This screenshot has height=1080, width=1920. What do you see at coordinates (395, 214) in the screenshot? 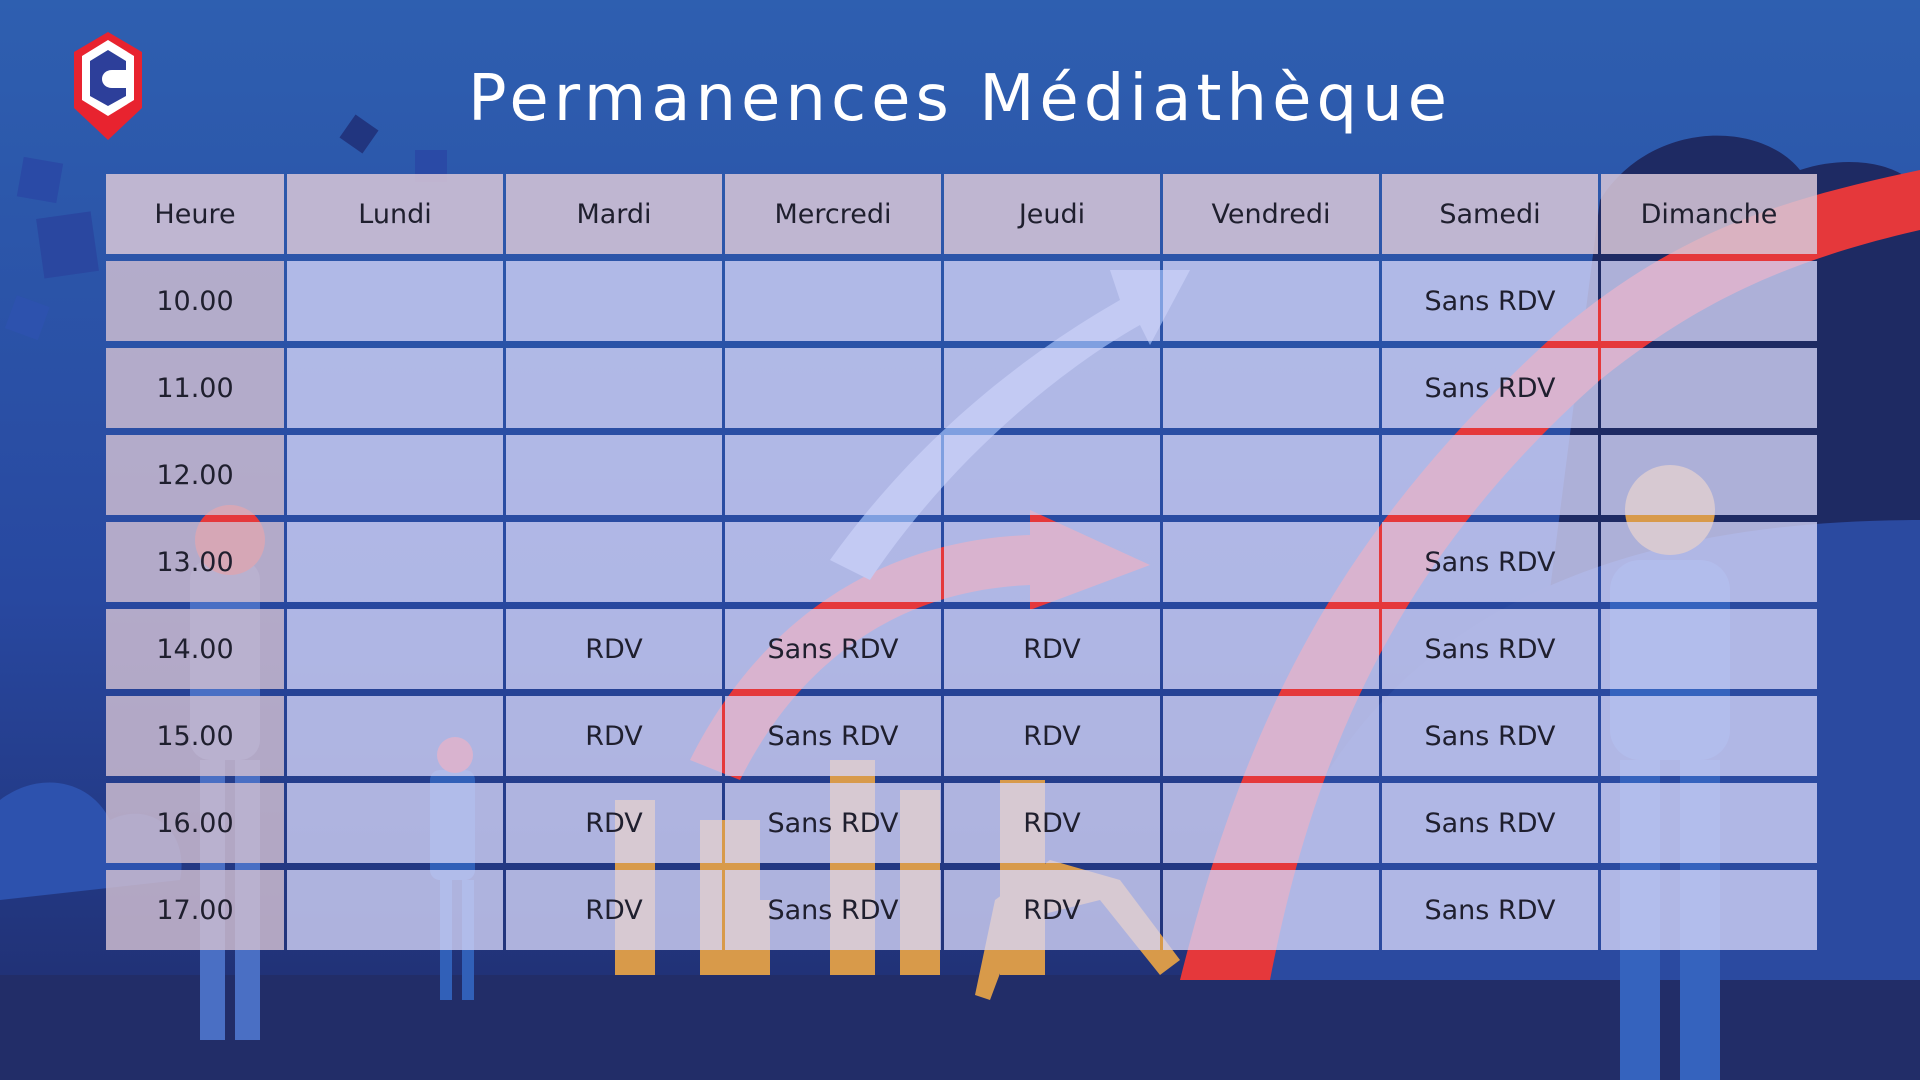
I see `header-lundi: Lundi` at bounding box center [395, 214].